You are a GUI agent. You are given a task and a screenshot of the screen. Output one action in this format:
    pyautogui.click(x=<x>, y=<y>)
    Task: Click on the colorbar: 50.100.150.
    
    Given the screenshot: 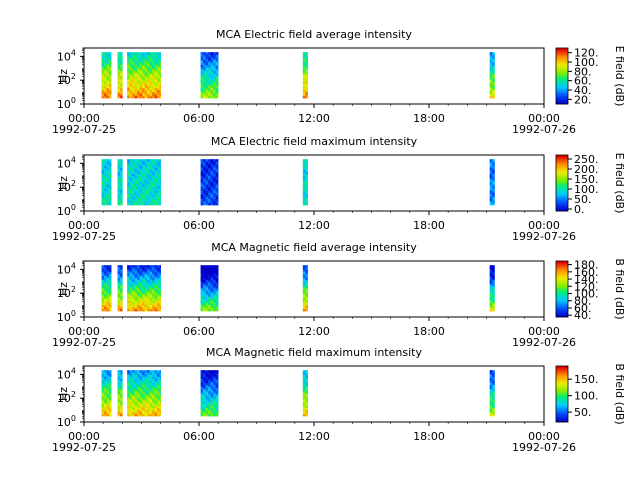 What is the action you would take?
    pyautogui.click(x=577, y=394)
    